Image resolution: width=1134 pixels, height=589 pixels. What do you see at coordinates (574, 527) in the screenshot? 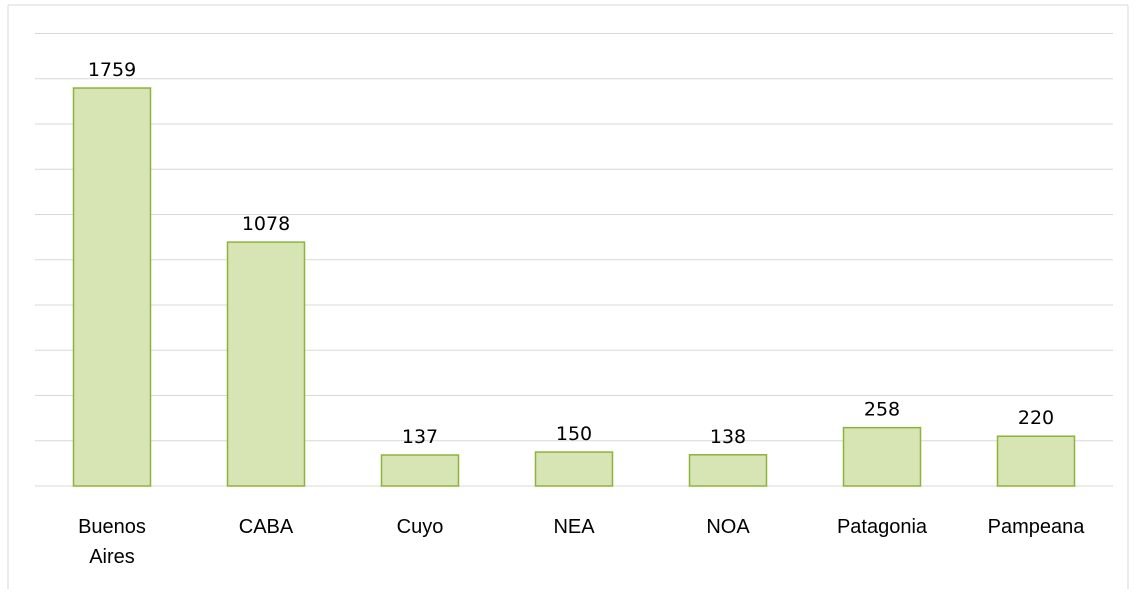
I see `x-tick-label: NEA` at bounding box center [574, 527].